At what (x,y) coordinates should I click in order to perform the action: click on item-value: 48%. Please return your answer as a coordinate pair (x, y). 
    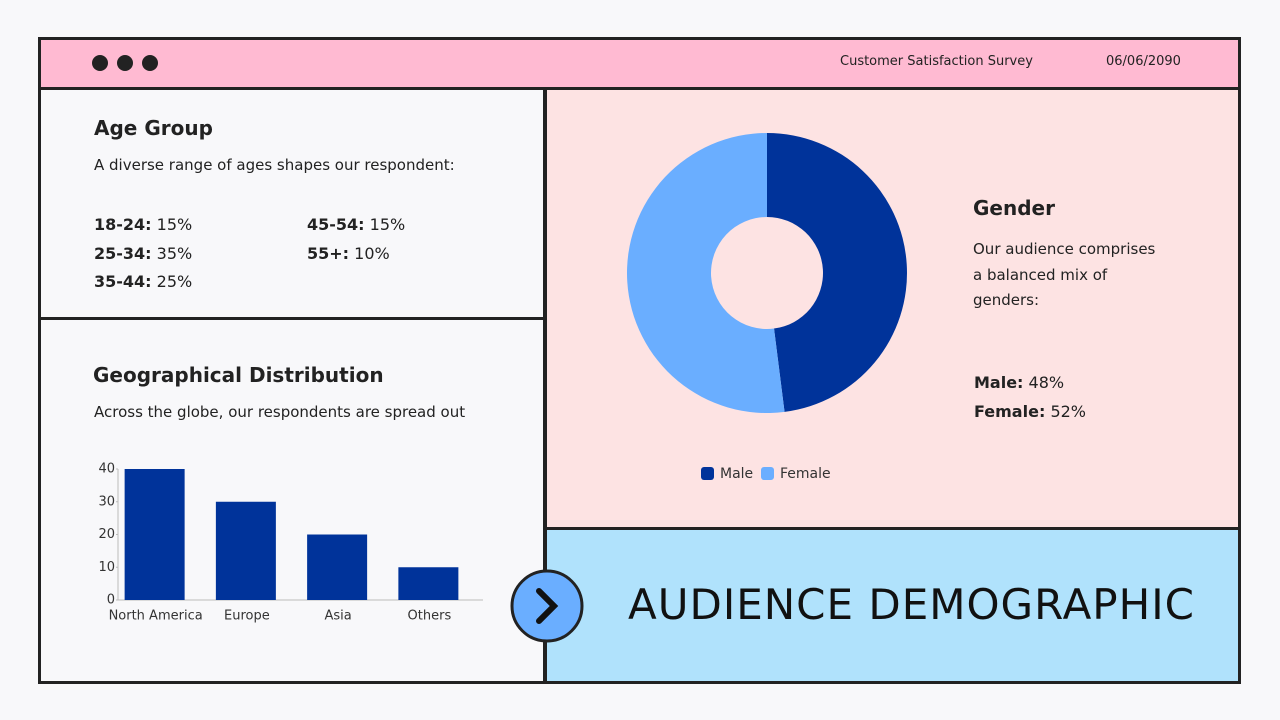
    Looking at the image, I should click on (1046, 382).